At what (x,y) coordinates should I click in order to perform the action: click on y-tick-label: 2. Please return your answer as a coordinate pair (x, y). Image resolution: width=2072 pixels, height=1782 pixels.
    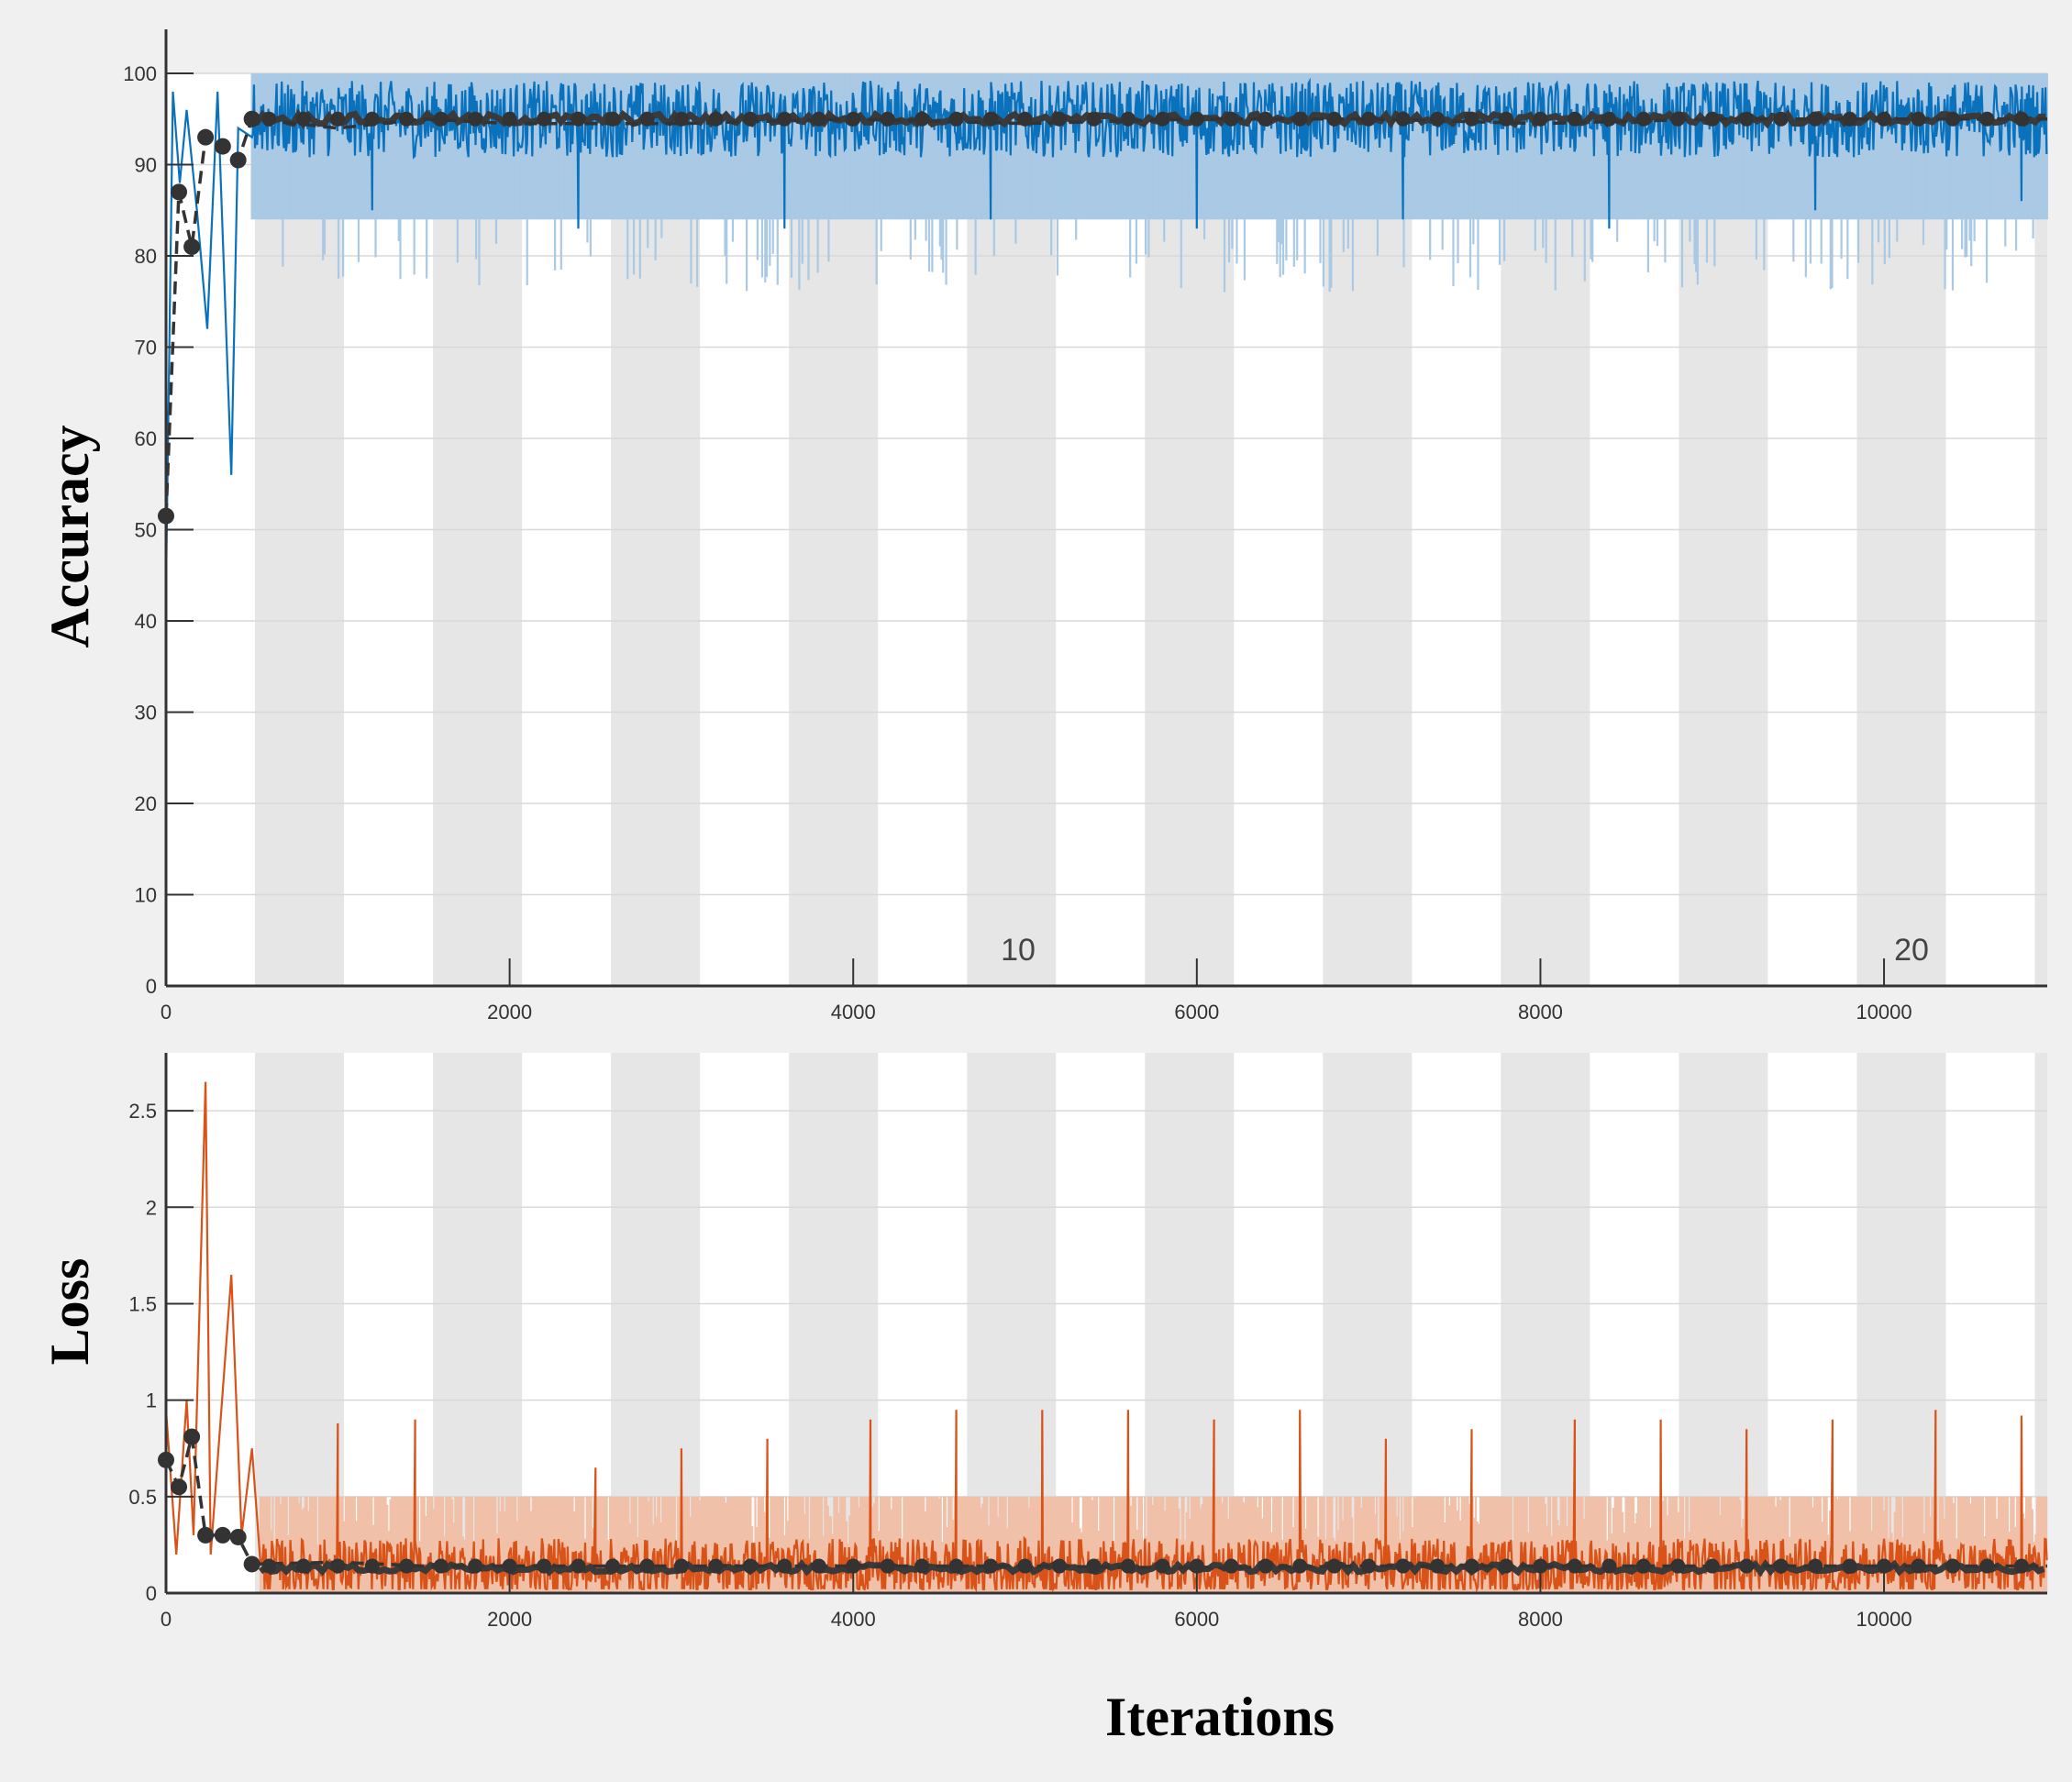
    Looking at the image, I should click on (151, 1207).